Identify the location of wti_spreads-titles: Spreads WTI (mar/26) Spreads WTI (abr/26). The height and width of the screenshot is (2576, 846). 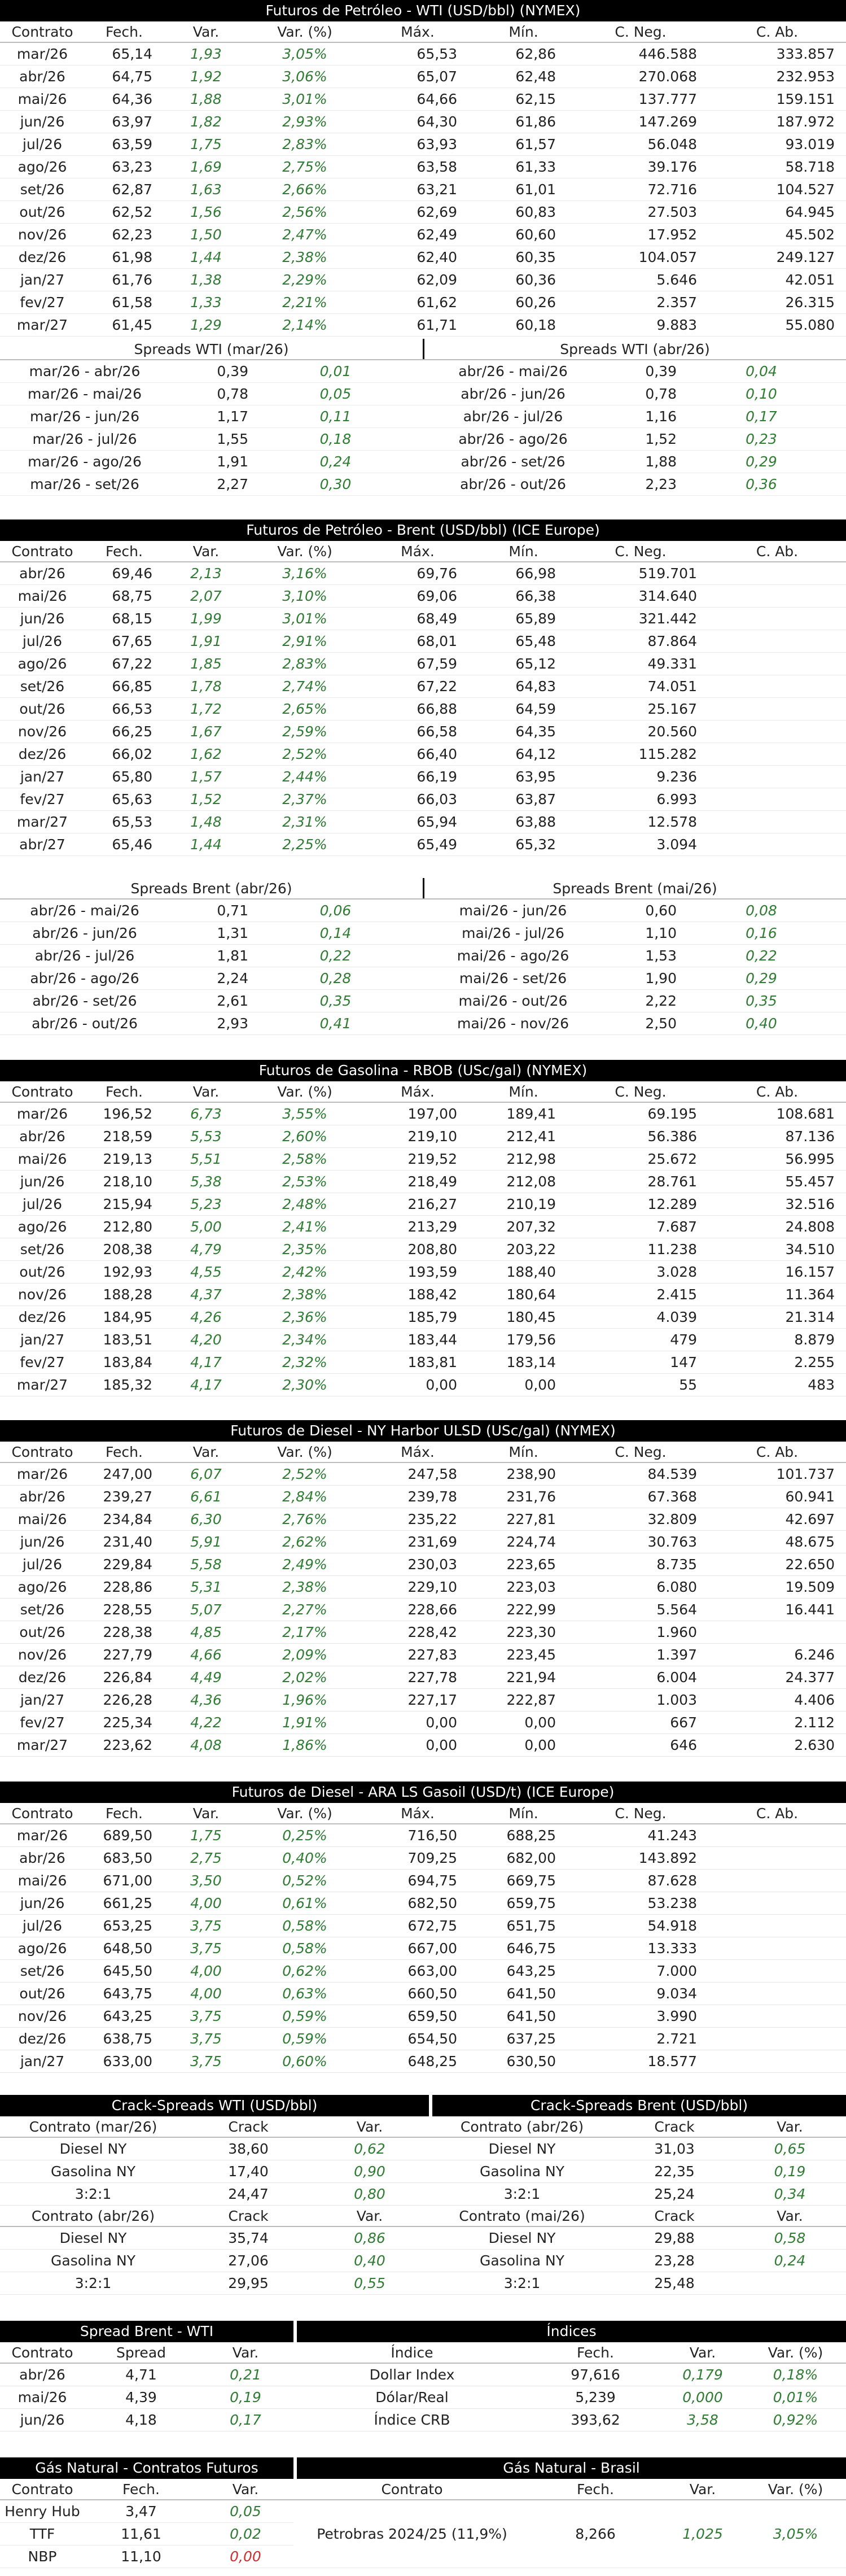
(423, 350).